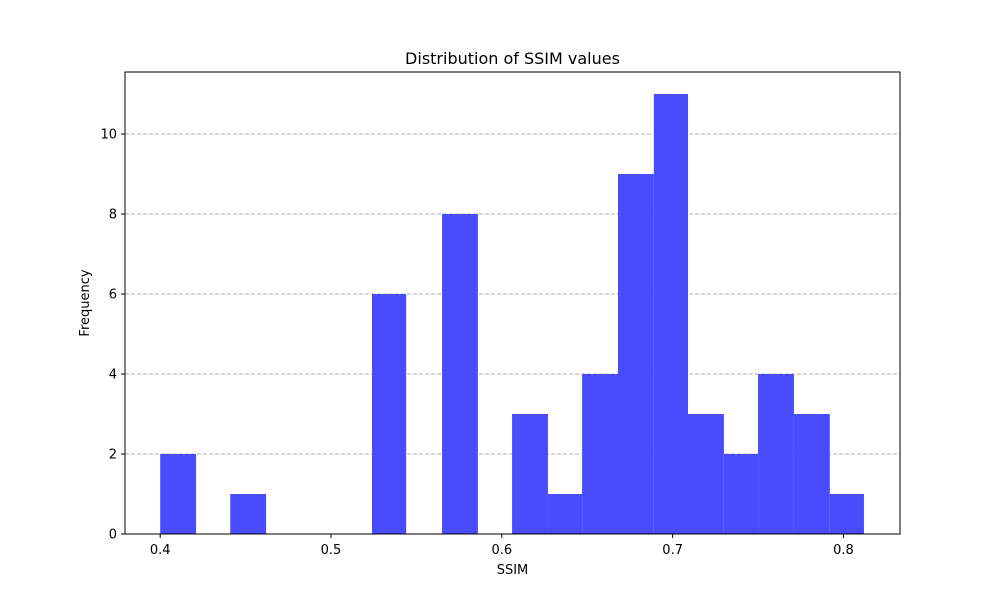  Describe the element at coordinates (112, 335) in the screenshot. I see `y-axis-ticks: 0 2 4 6 8 10` at that location.